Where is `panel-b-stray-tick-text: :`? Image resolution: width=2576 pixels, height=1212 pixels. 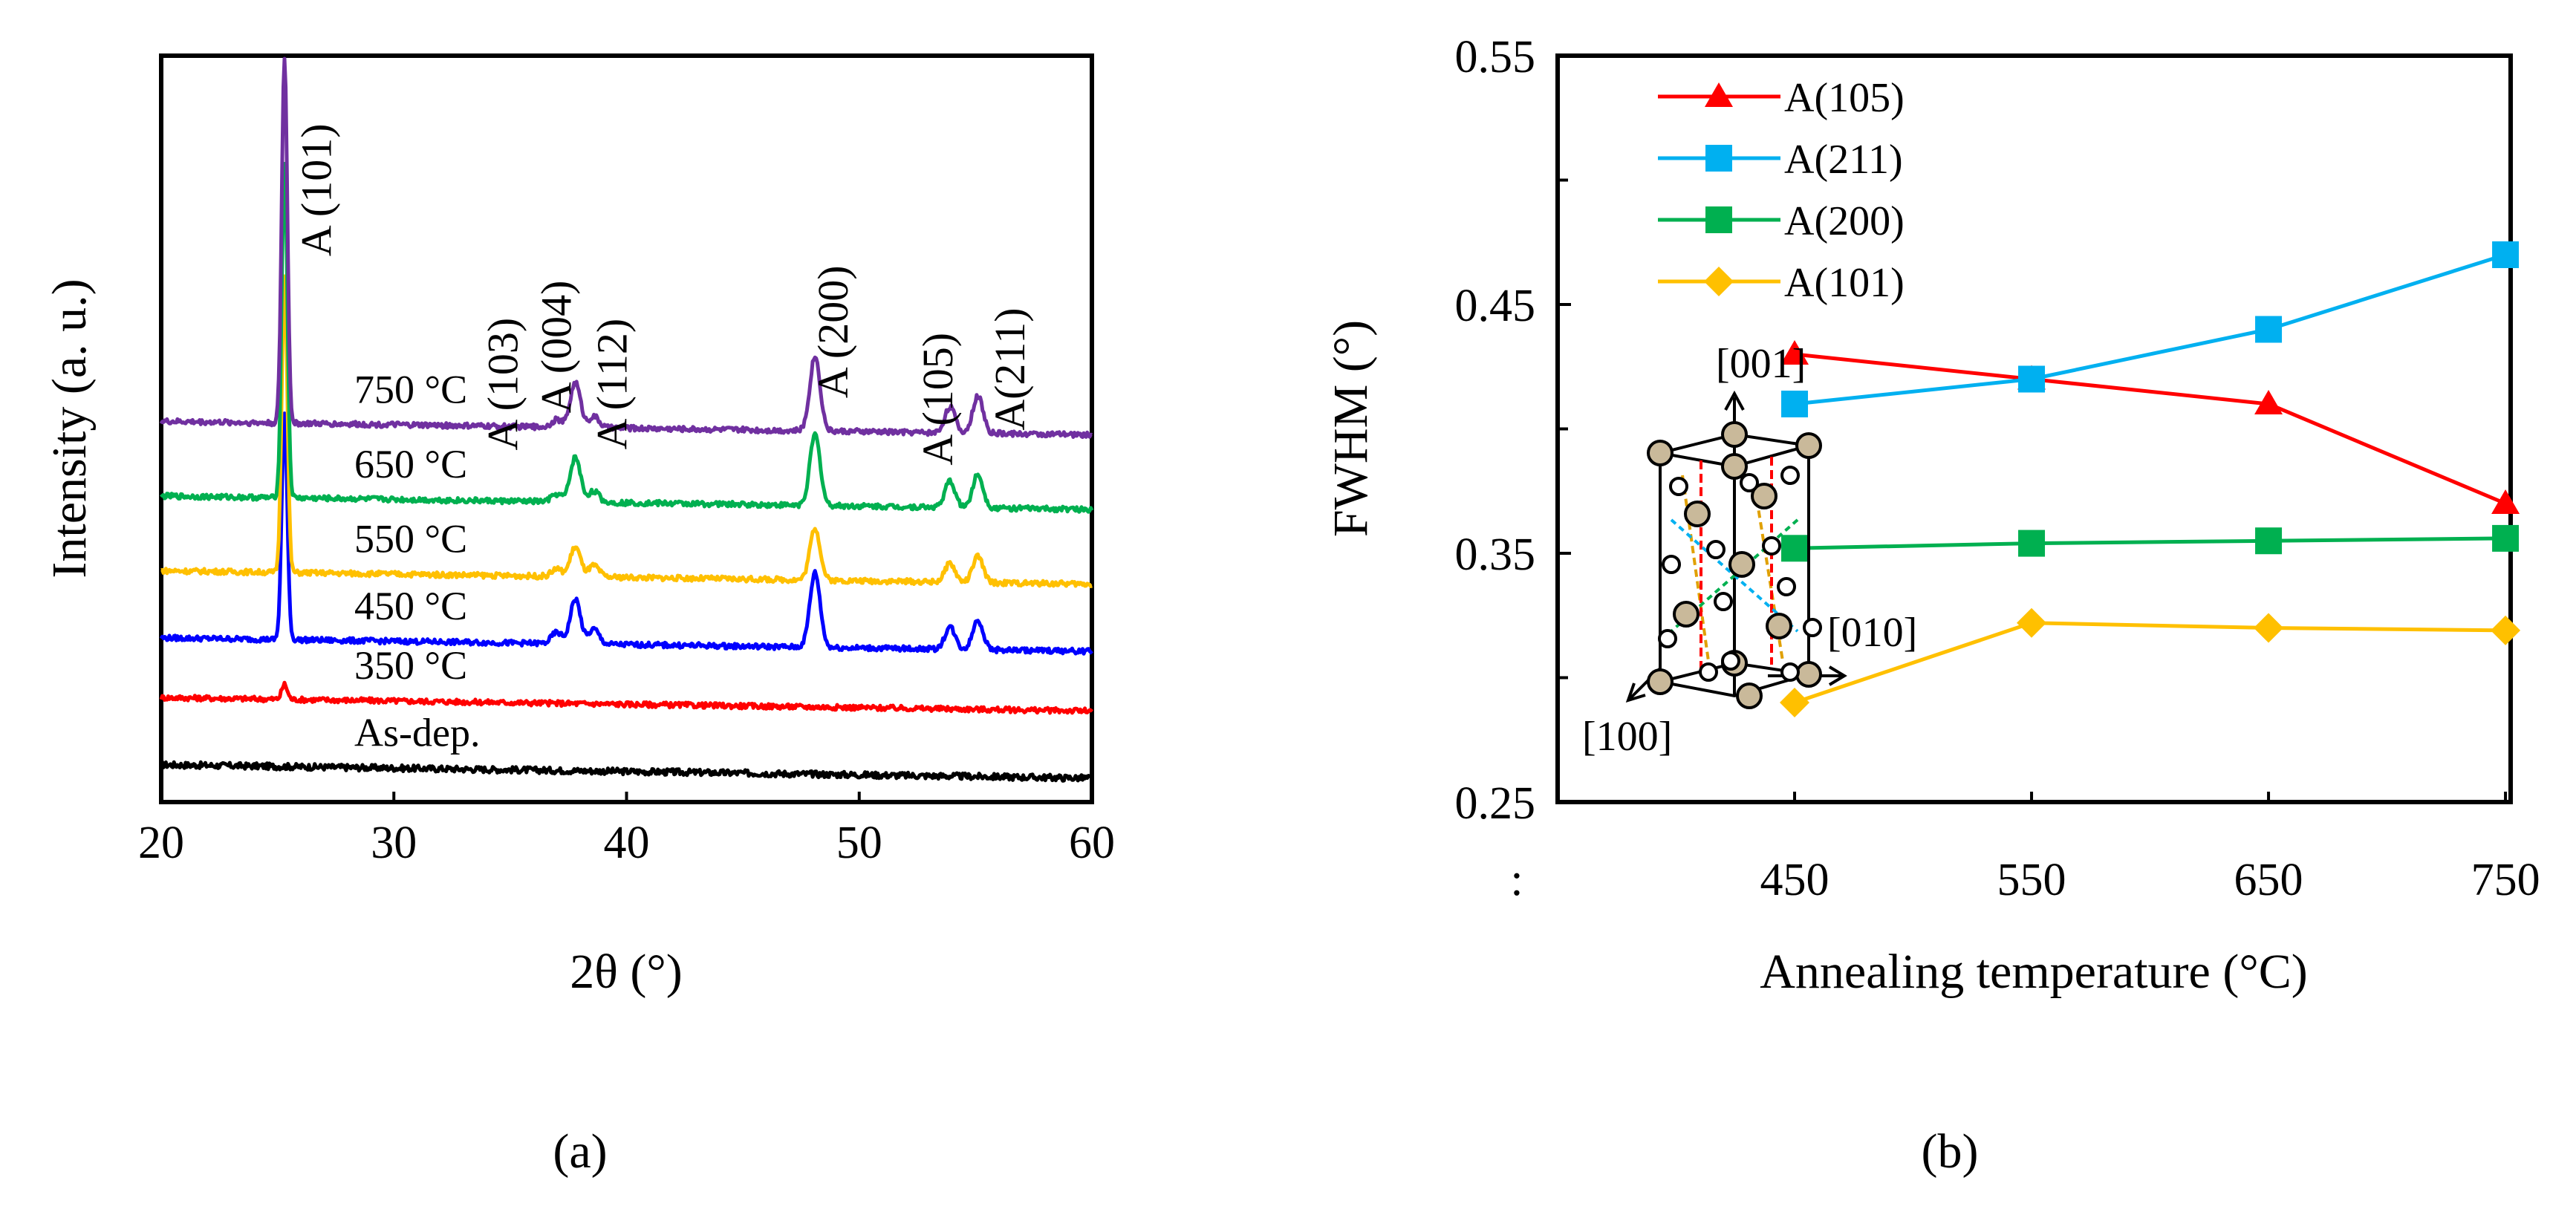 panel-b-stray-tick-text: : is located at coordinates (1516, 880).